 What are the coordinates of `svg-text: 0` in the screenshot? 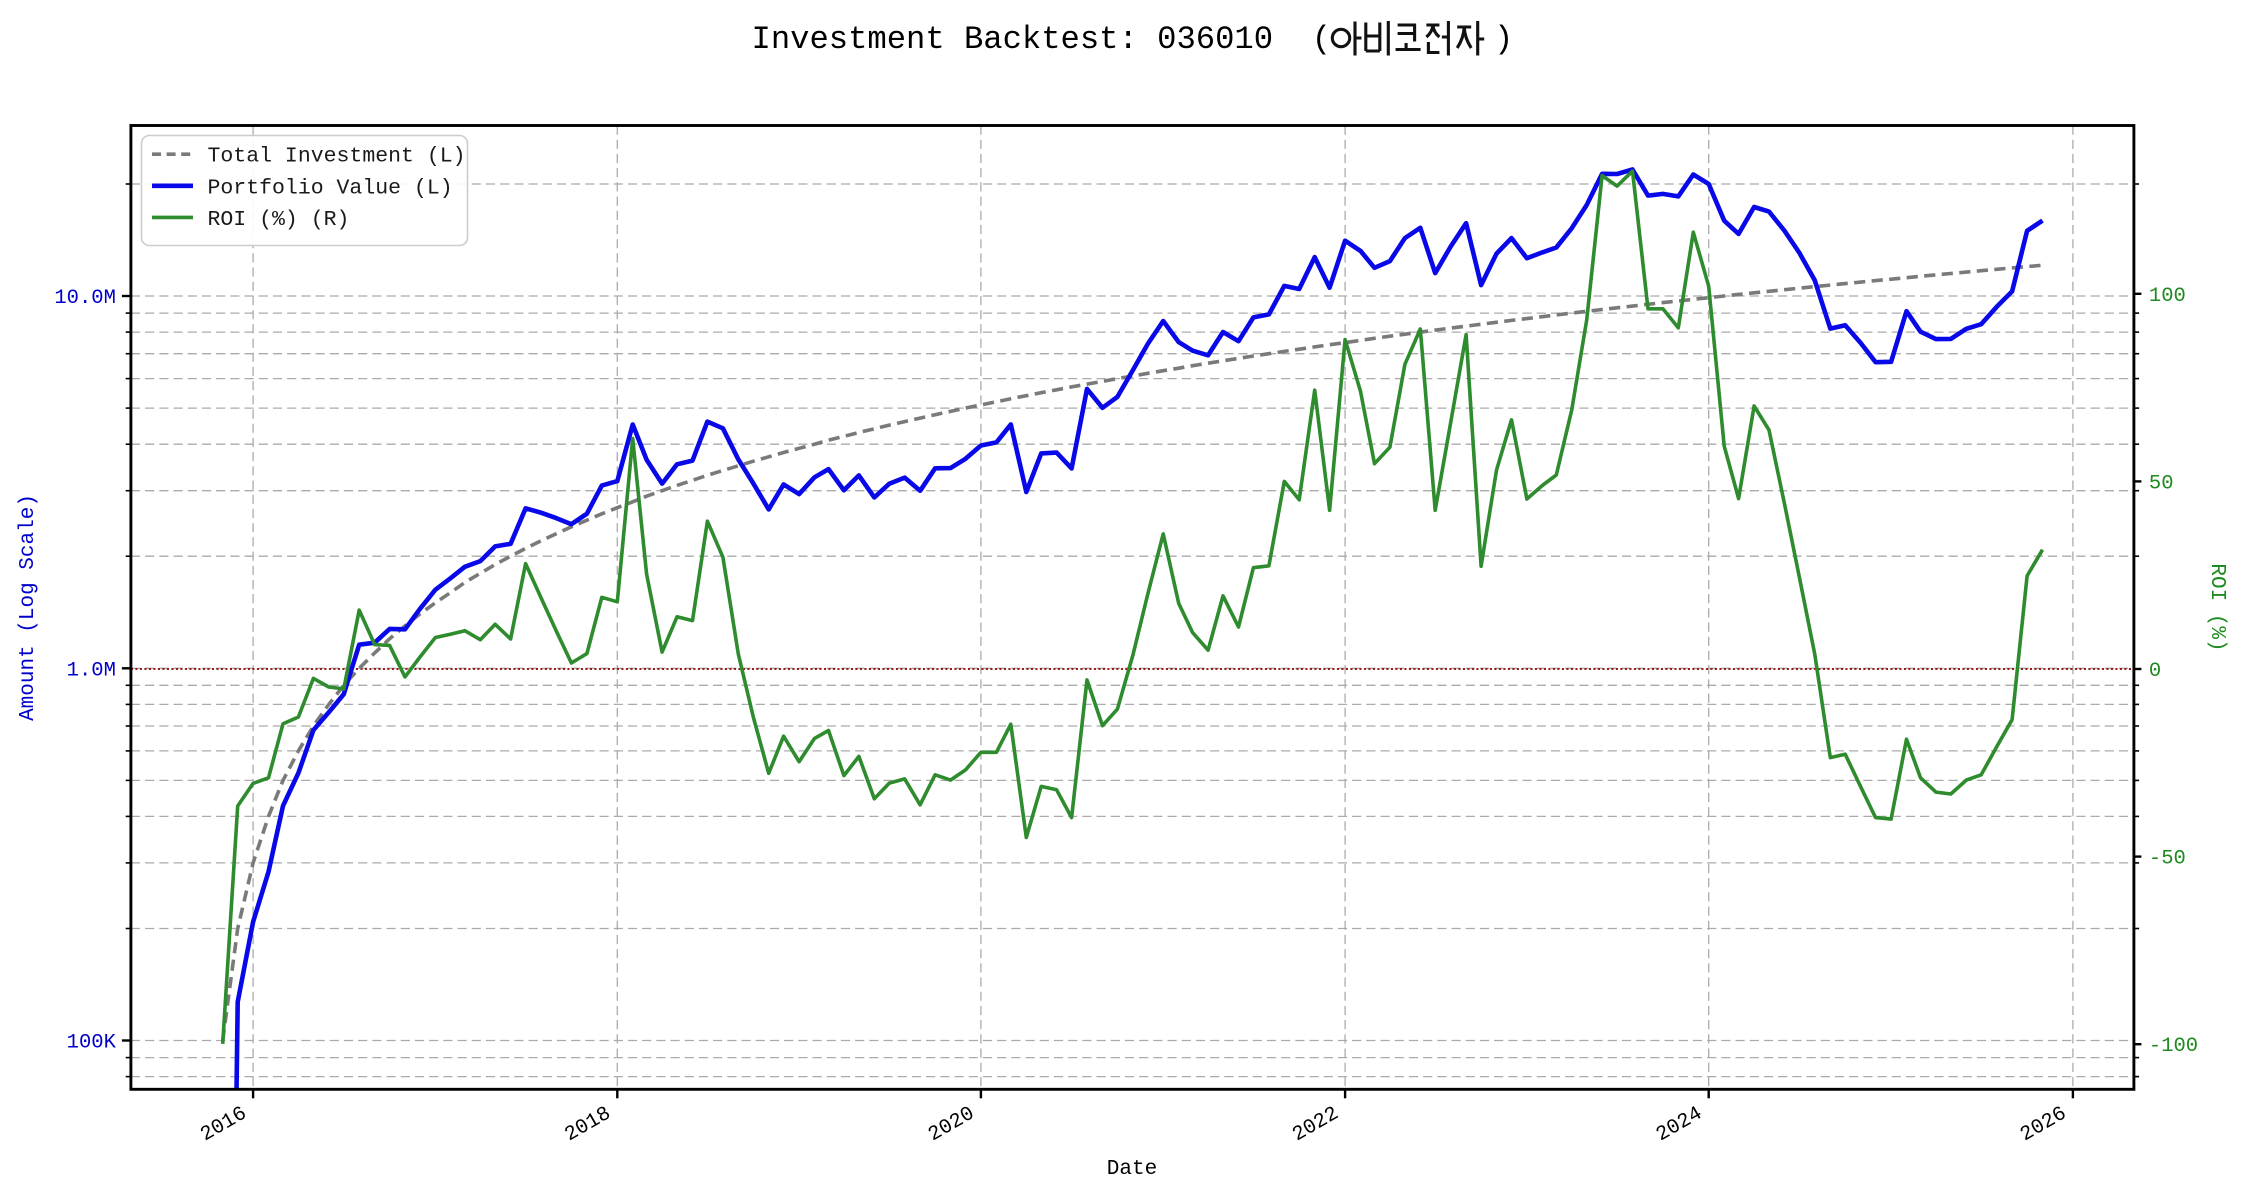 It's located at (2155, 671).